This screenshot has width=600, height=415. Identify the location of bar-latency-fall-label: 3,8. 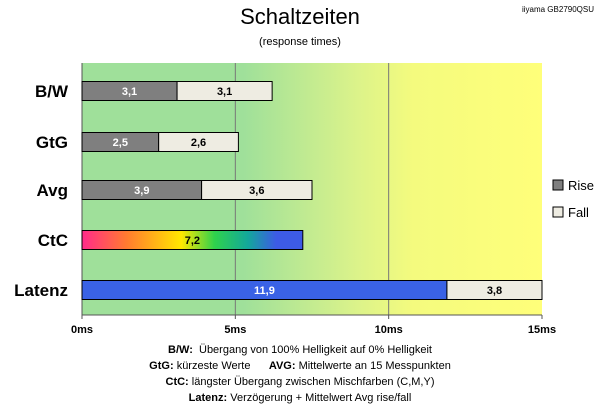
(494, 291).